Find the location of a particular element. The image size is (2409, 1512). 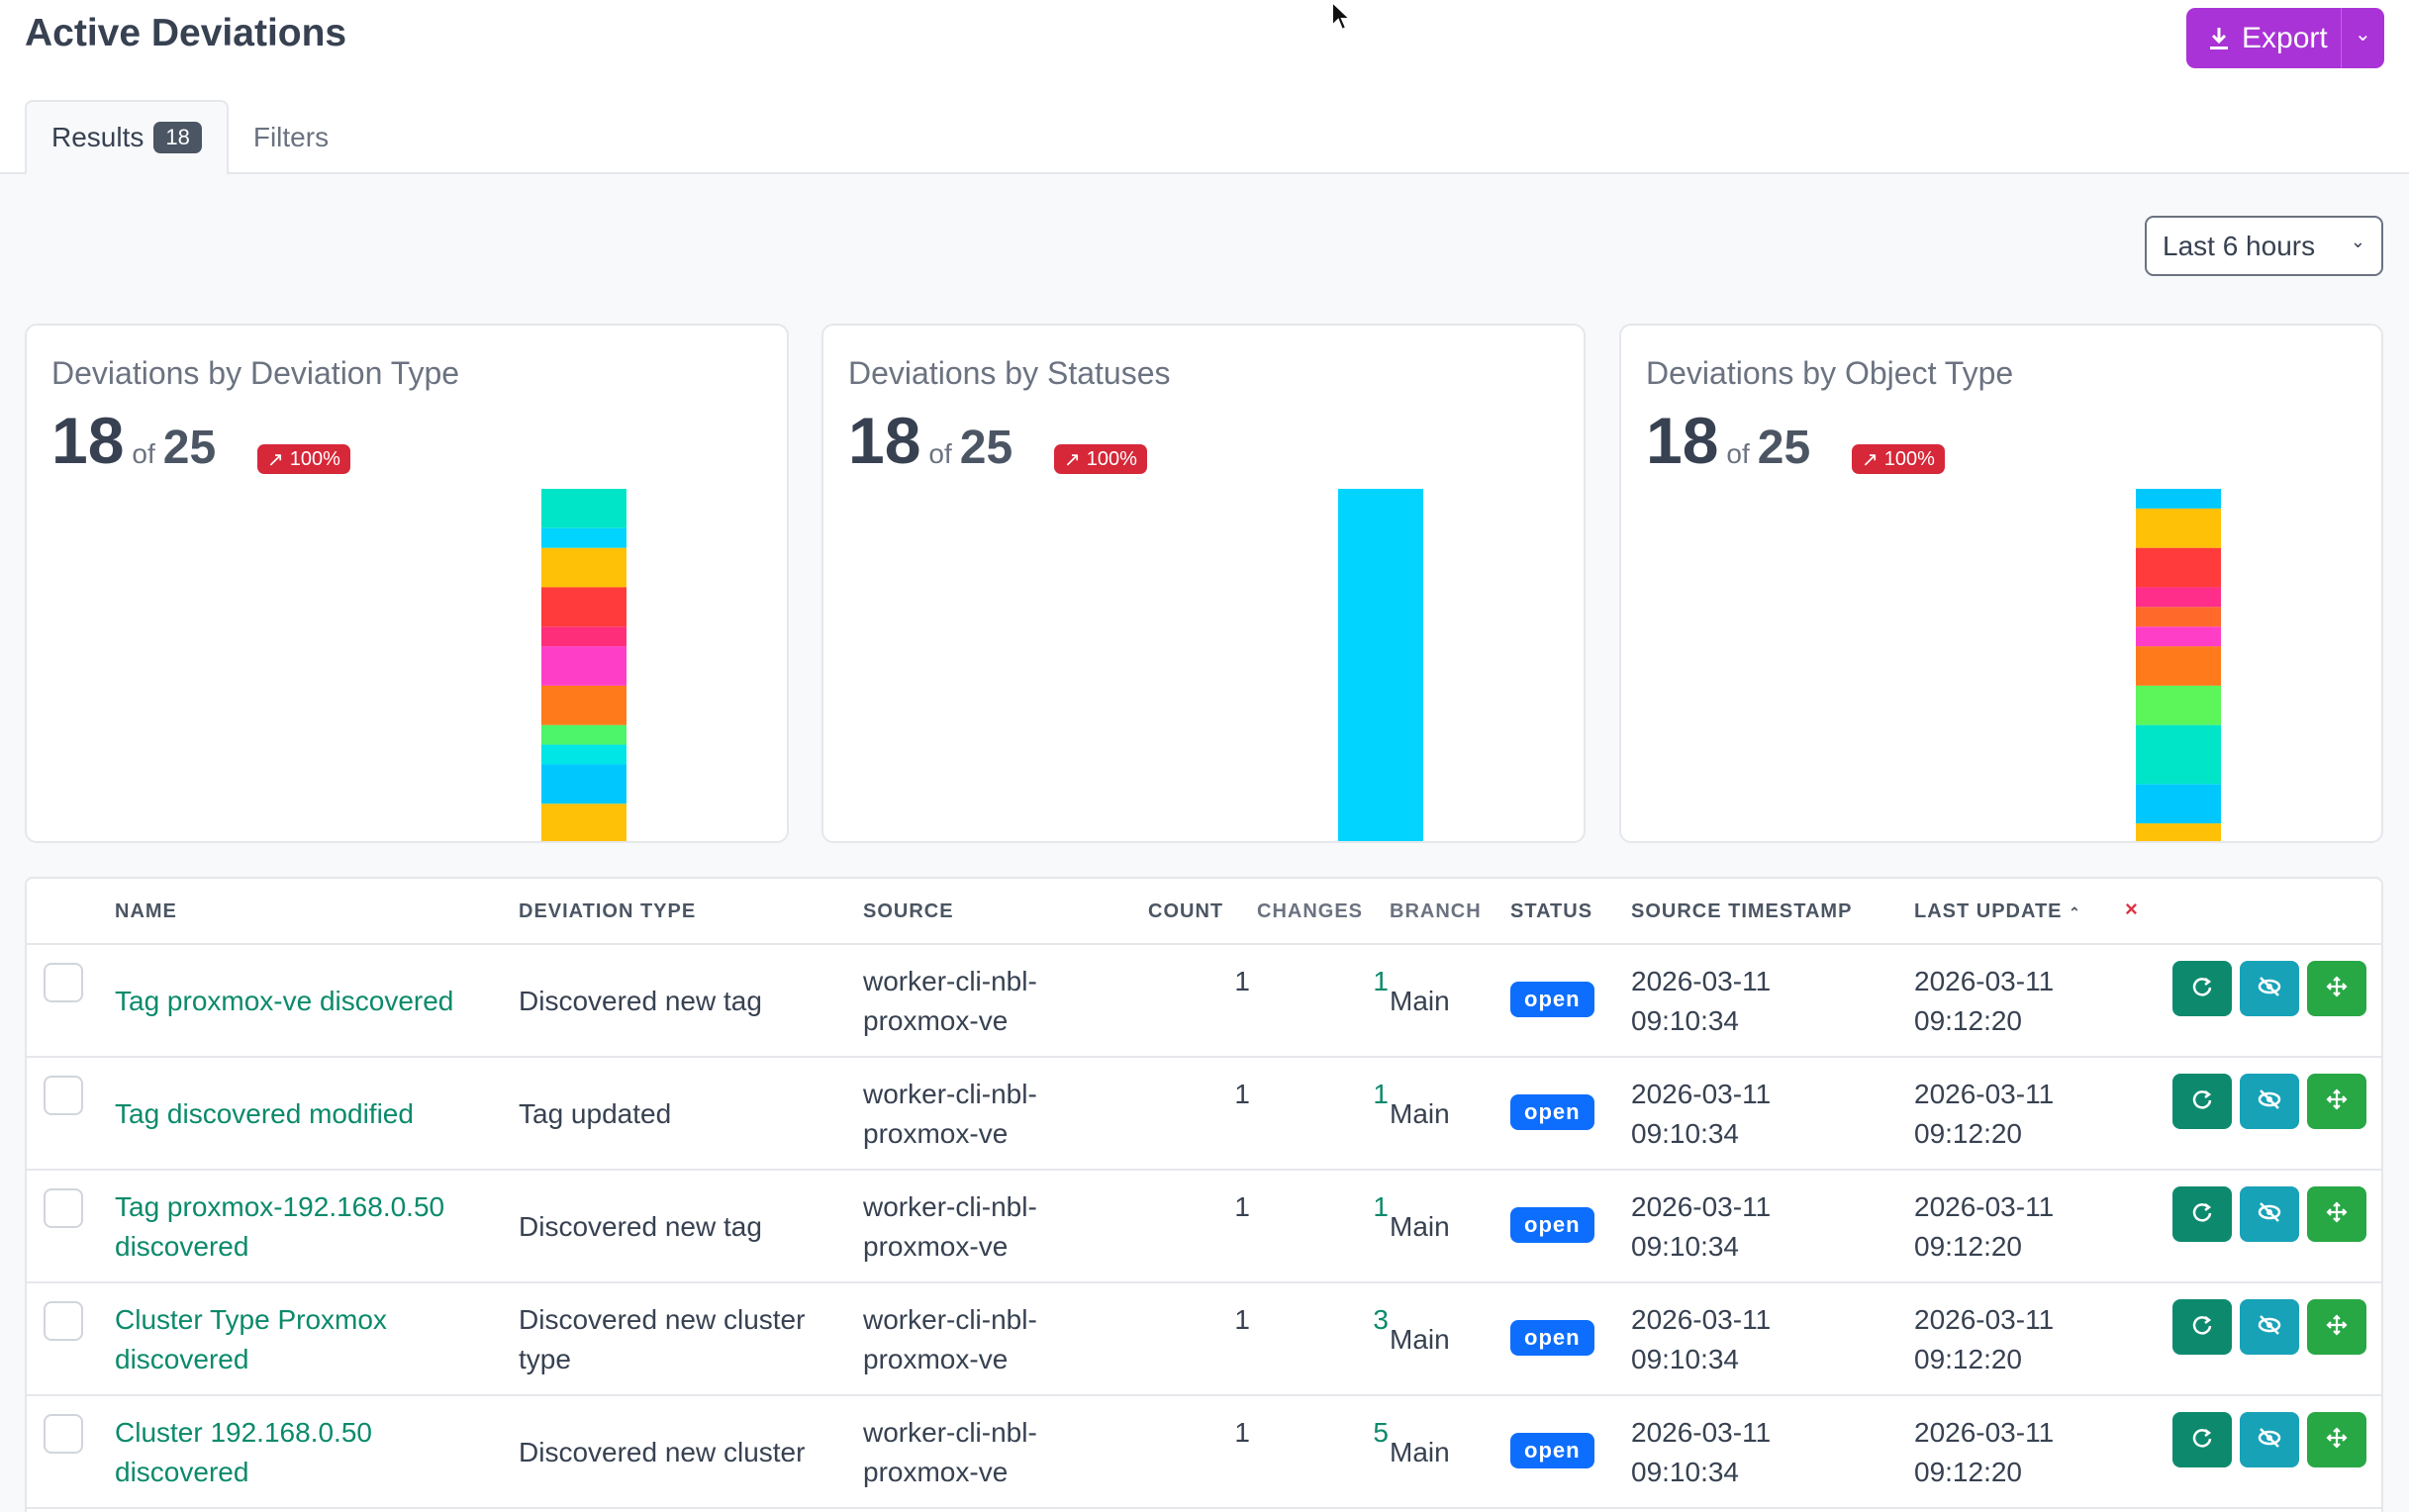

tab-filters: Filters is located at coordinates (291, 138).